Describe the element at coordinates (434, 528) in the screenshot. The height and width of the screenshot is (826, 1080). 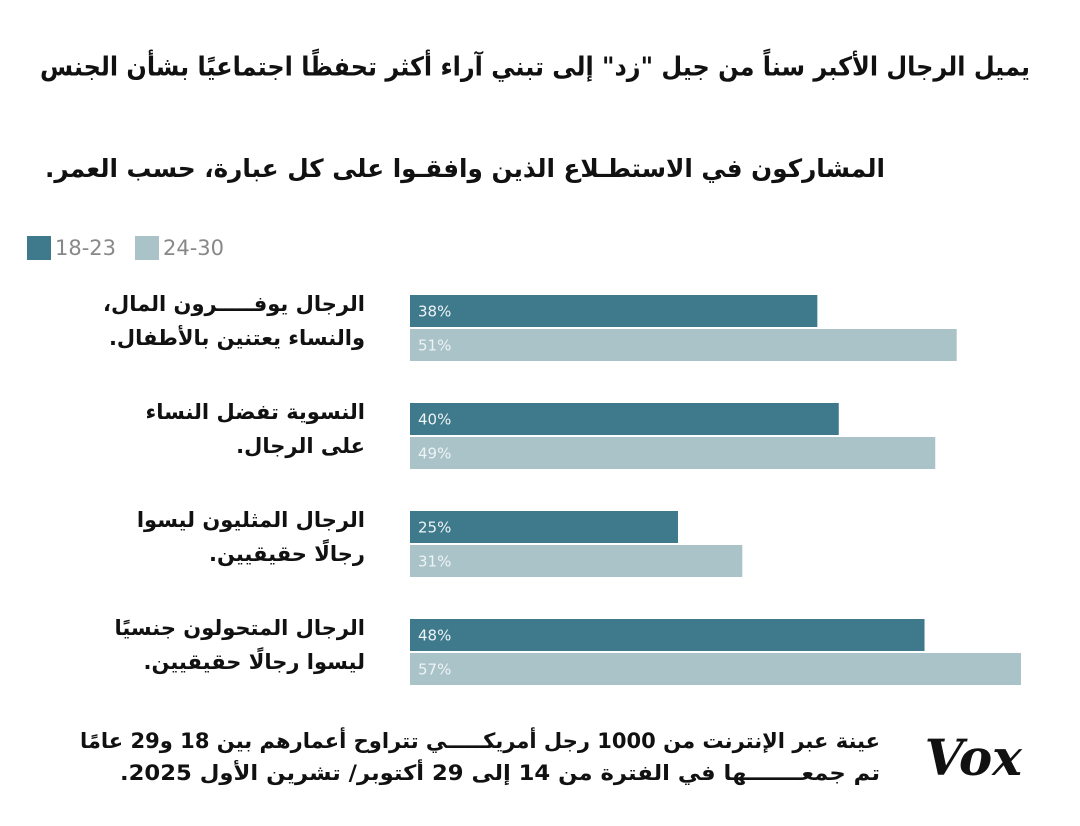
I see `value-label: 25%` at that location.